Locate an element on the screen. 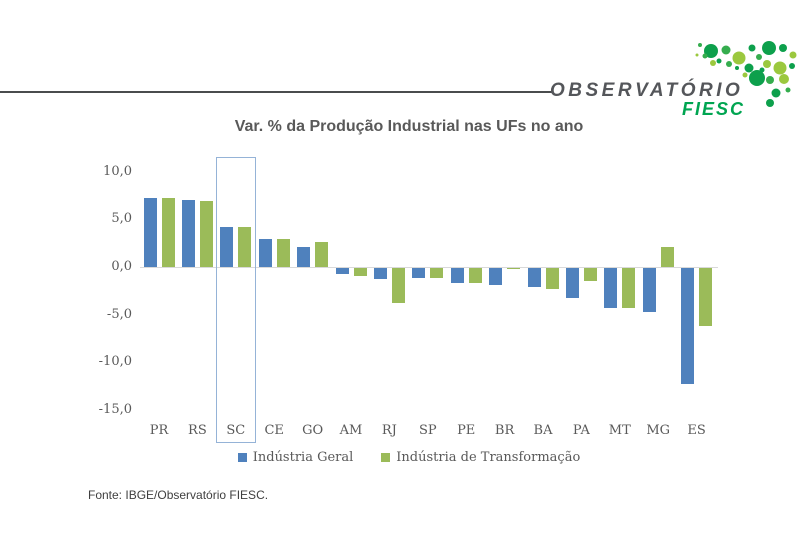  y-tick-label: 10,0 is located at coordinates (117, 171).